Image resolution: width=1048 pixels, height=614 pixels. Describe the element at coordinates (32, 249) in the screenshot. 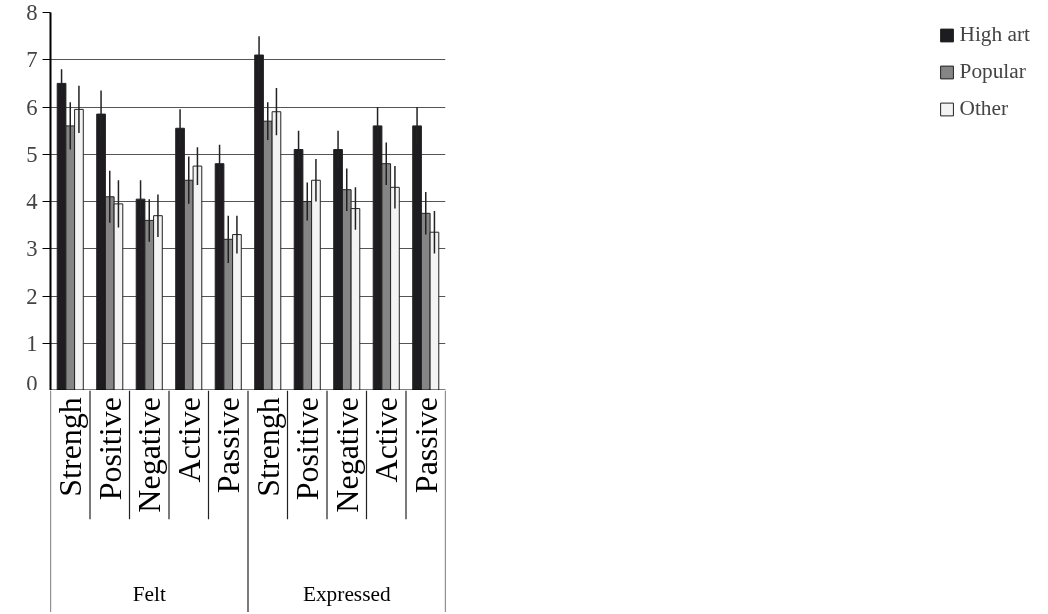

I see `y-tick-label: 3` at that location.